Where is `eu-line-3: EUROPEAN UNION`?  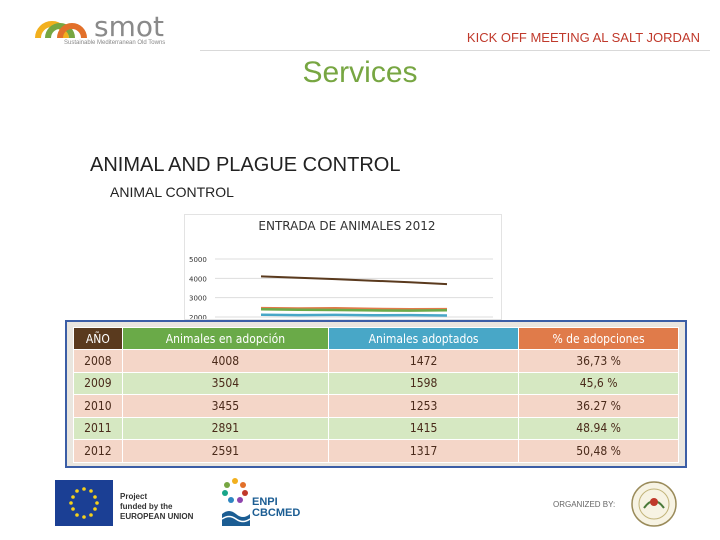 eu-line-3: EUROPEAN UNION is located at coordinates (157, 516).